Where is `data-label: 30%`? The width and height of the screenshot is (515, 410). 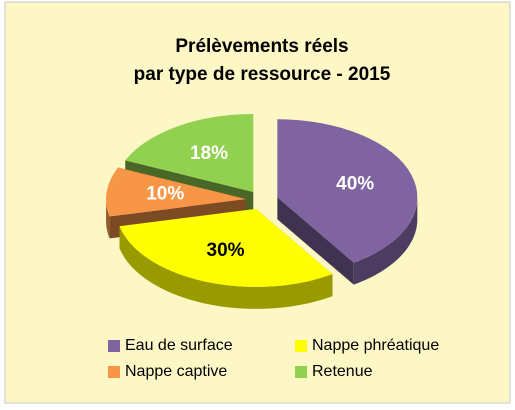 data-label: 30% is located at coordinates (226, 250).